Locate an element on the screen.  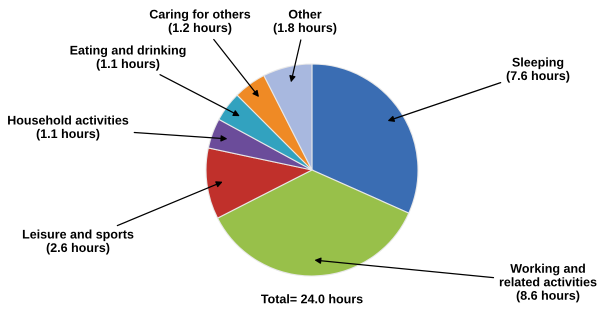
text: Total= 24.0 hours is located at coordinates (312, 299).